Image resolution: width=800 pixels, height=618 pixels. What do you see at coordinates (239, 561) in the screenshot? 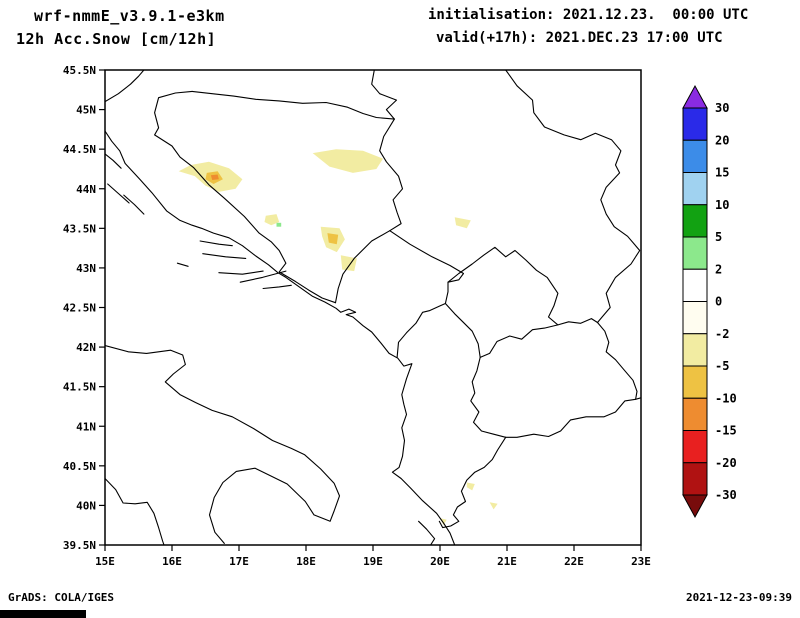
I see `x-axis-label: 17E` at bounding box center [239, 561].